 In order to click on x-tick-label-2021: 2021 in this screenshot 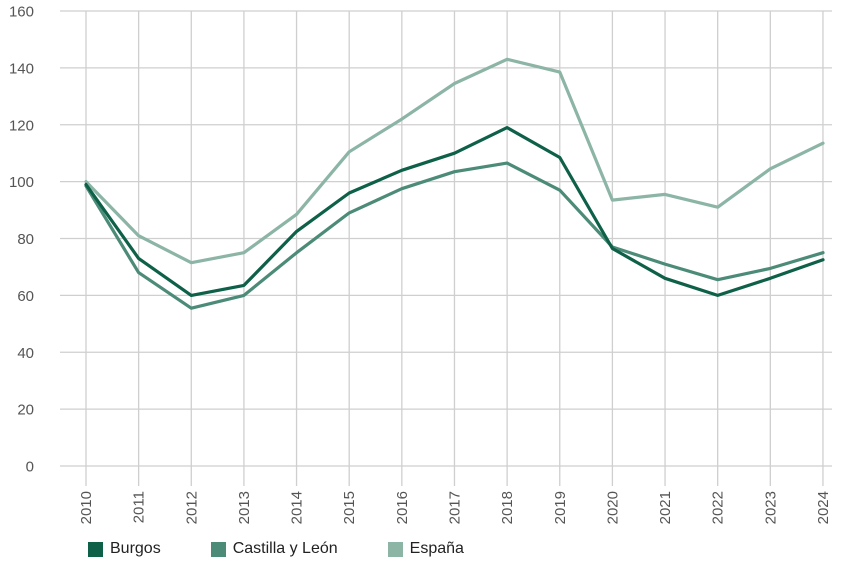, I will do `click(665, 507)`.